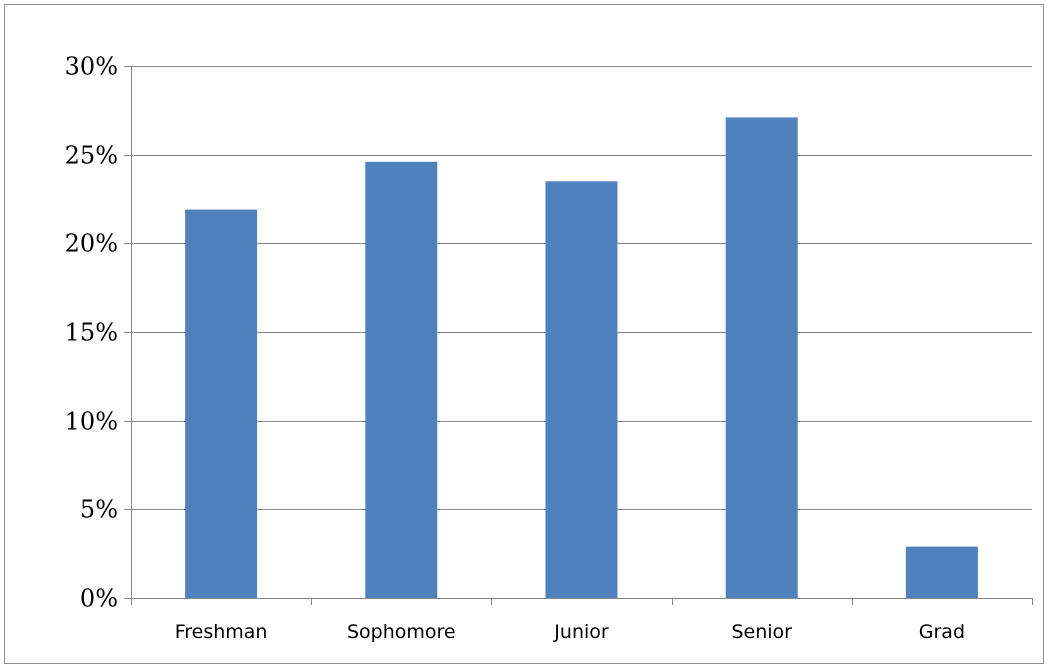 The image size is (1050, 664). What do you see at coordinates (91, 333) in the screenshot?
I see `y-tick-label: 15%` at bounding box center [91, 333].